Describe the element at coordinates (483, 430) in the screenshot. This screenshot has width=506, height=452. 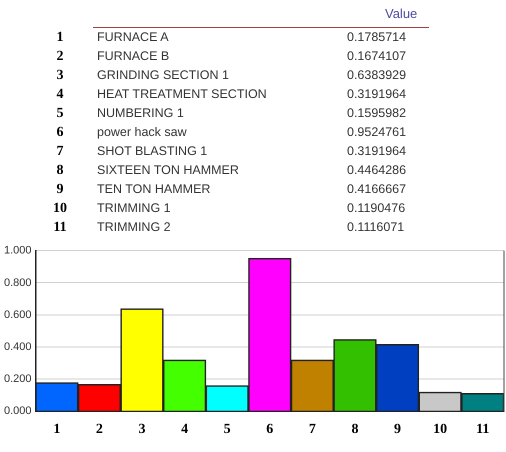
I see `x-tick-label: 11` at that location.